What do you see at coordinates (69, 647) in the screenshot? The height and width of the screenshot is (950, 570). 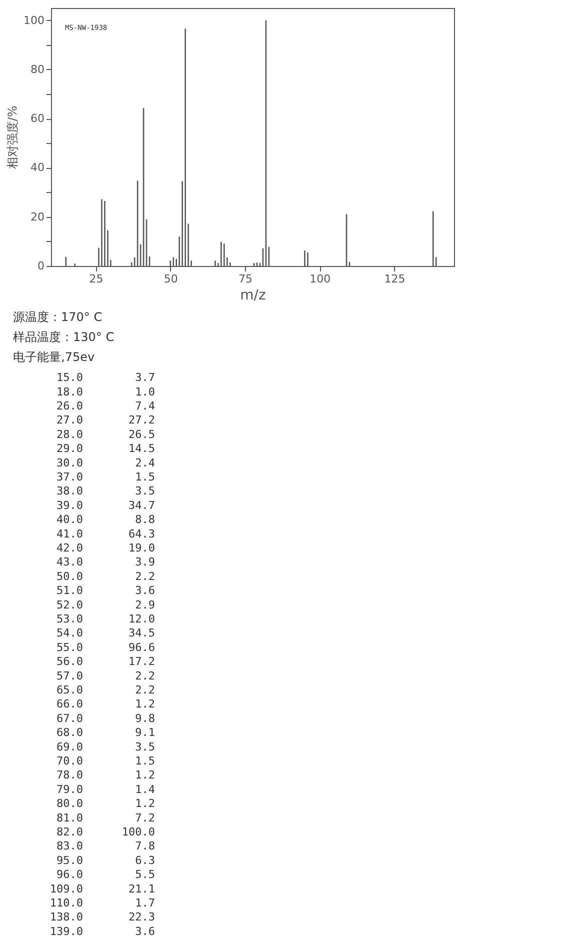 I see `category-label: 55.0` at bounding box center [69, 647].